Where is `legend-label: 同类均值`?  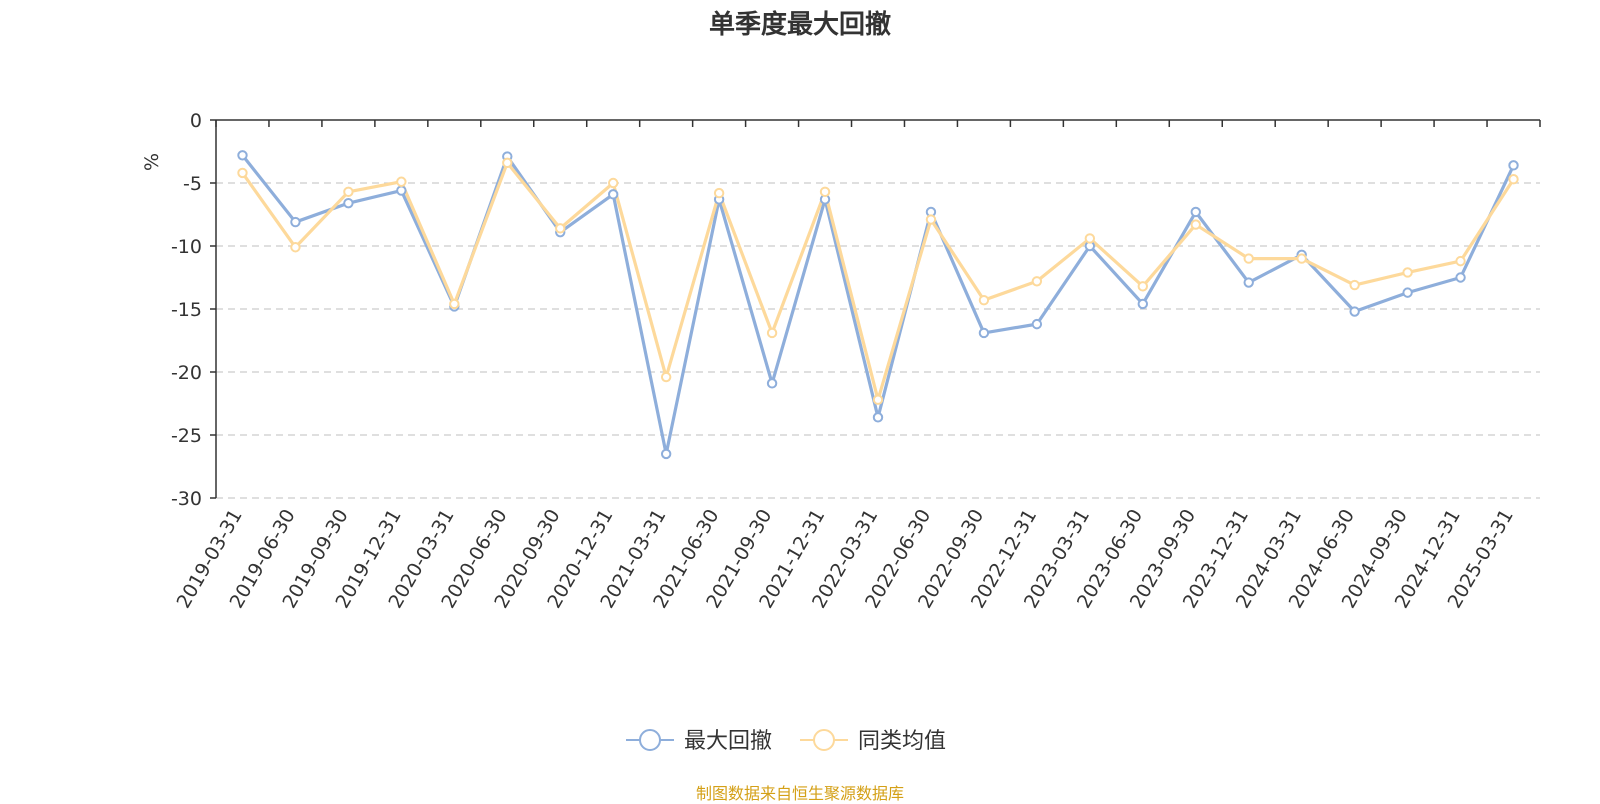 legend-label: 同类均值 is located at coordinates (902, 741).